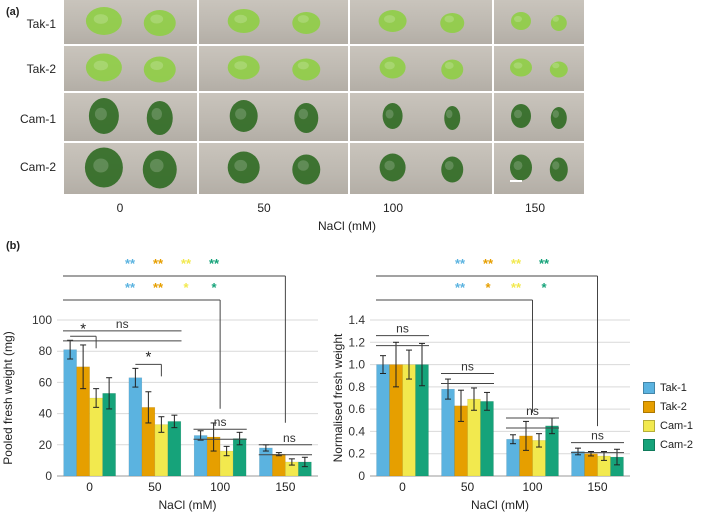  What do you see at coordinates (89, 487) in the screenshot?
I see `x-tick-label: 0` at bounding box center [89, 487].